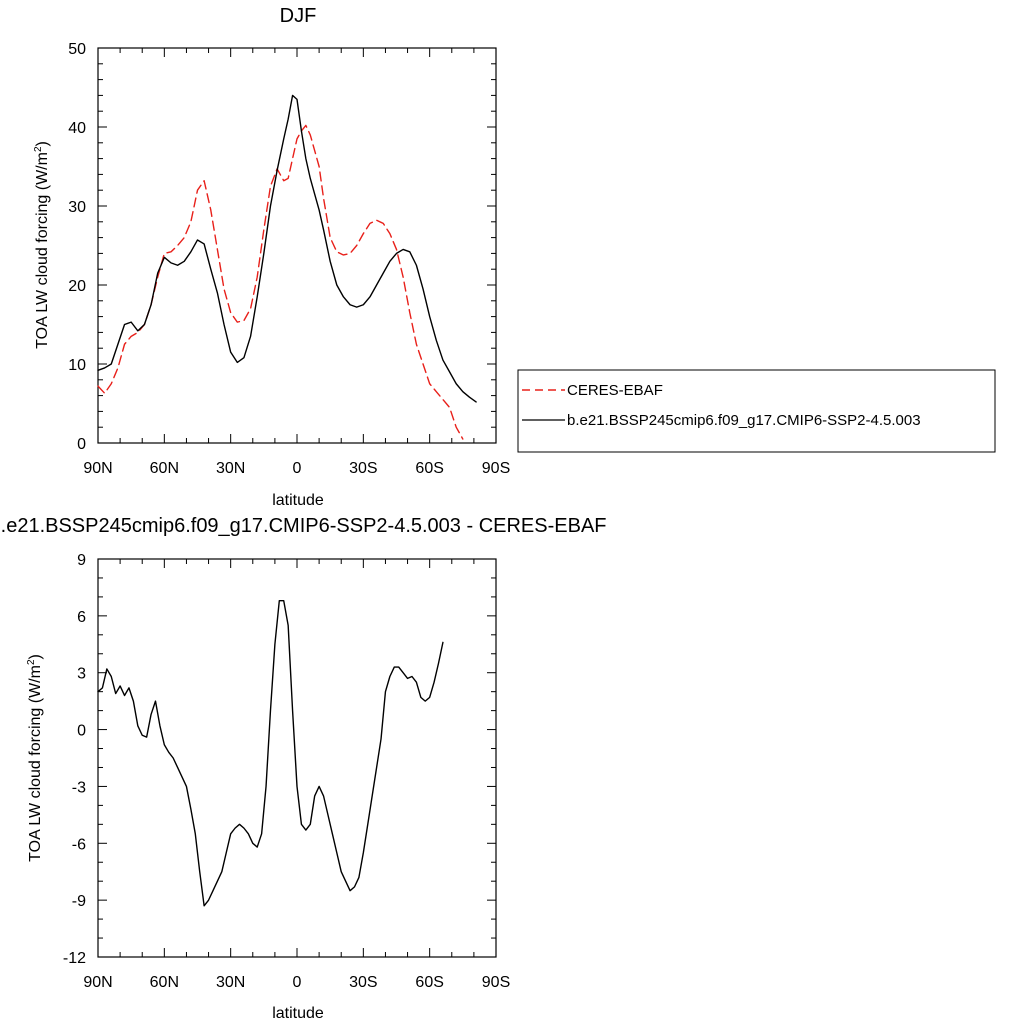 This screenshot has width=1024, height=1024. What do you see at coordinates (35, 763) in the screenshot?
I see `chart-bottom-ylabel-main: TOA LW cloud forcing (W/m` at bounding box center [35, 763].